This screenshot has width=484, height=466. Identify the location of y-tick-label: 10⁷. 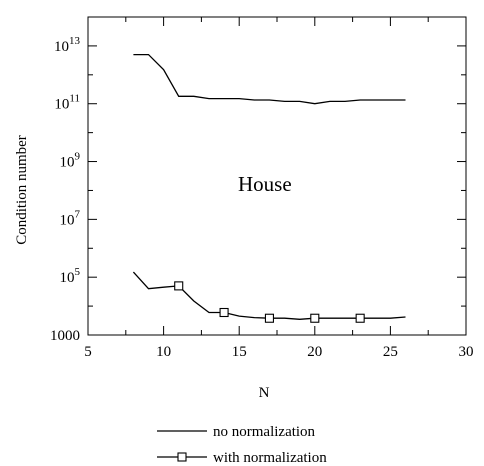
(70, 218).